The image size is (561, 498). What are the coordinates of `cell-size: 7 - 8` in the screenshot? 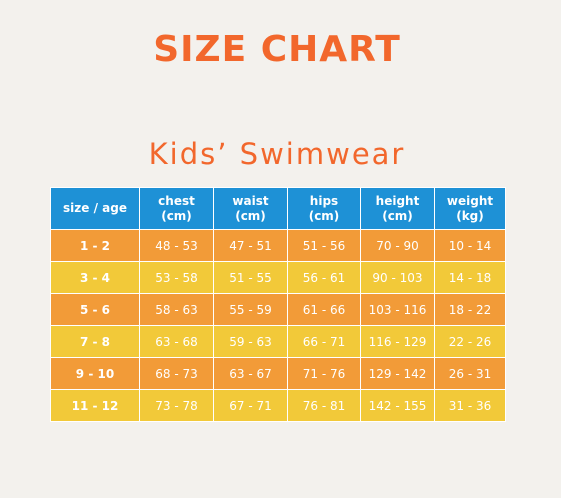 It's located at (95, 341).